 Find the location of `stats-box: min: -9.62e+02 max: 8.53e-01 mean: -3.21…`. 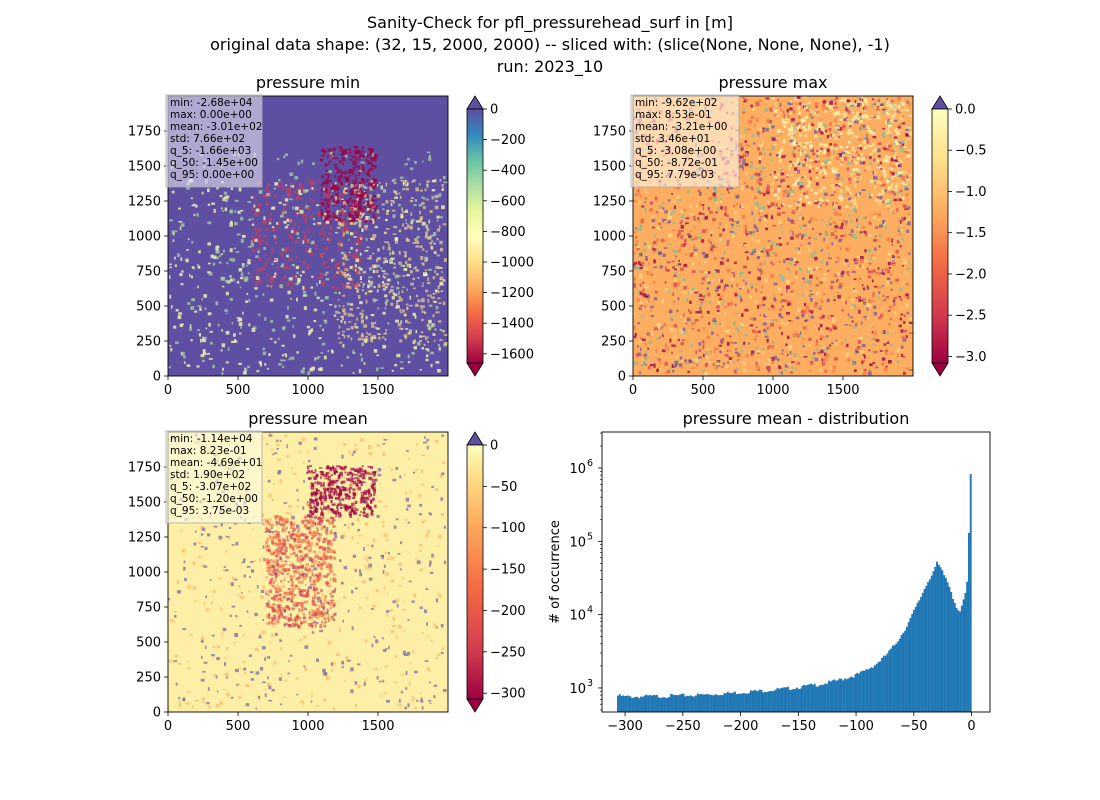

stats-box: min: -9.62e+02 max: 8.53e-01 mean: -3.21… is located at coordinates (685, 141).